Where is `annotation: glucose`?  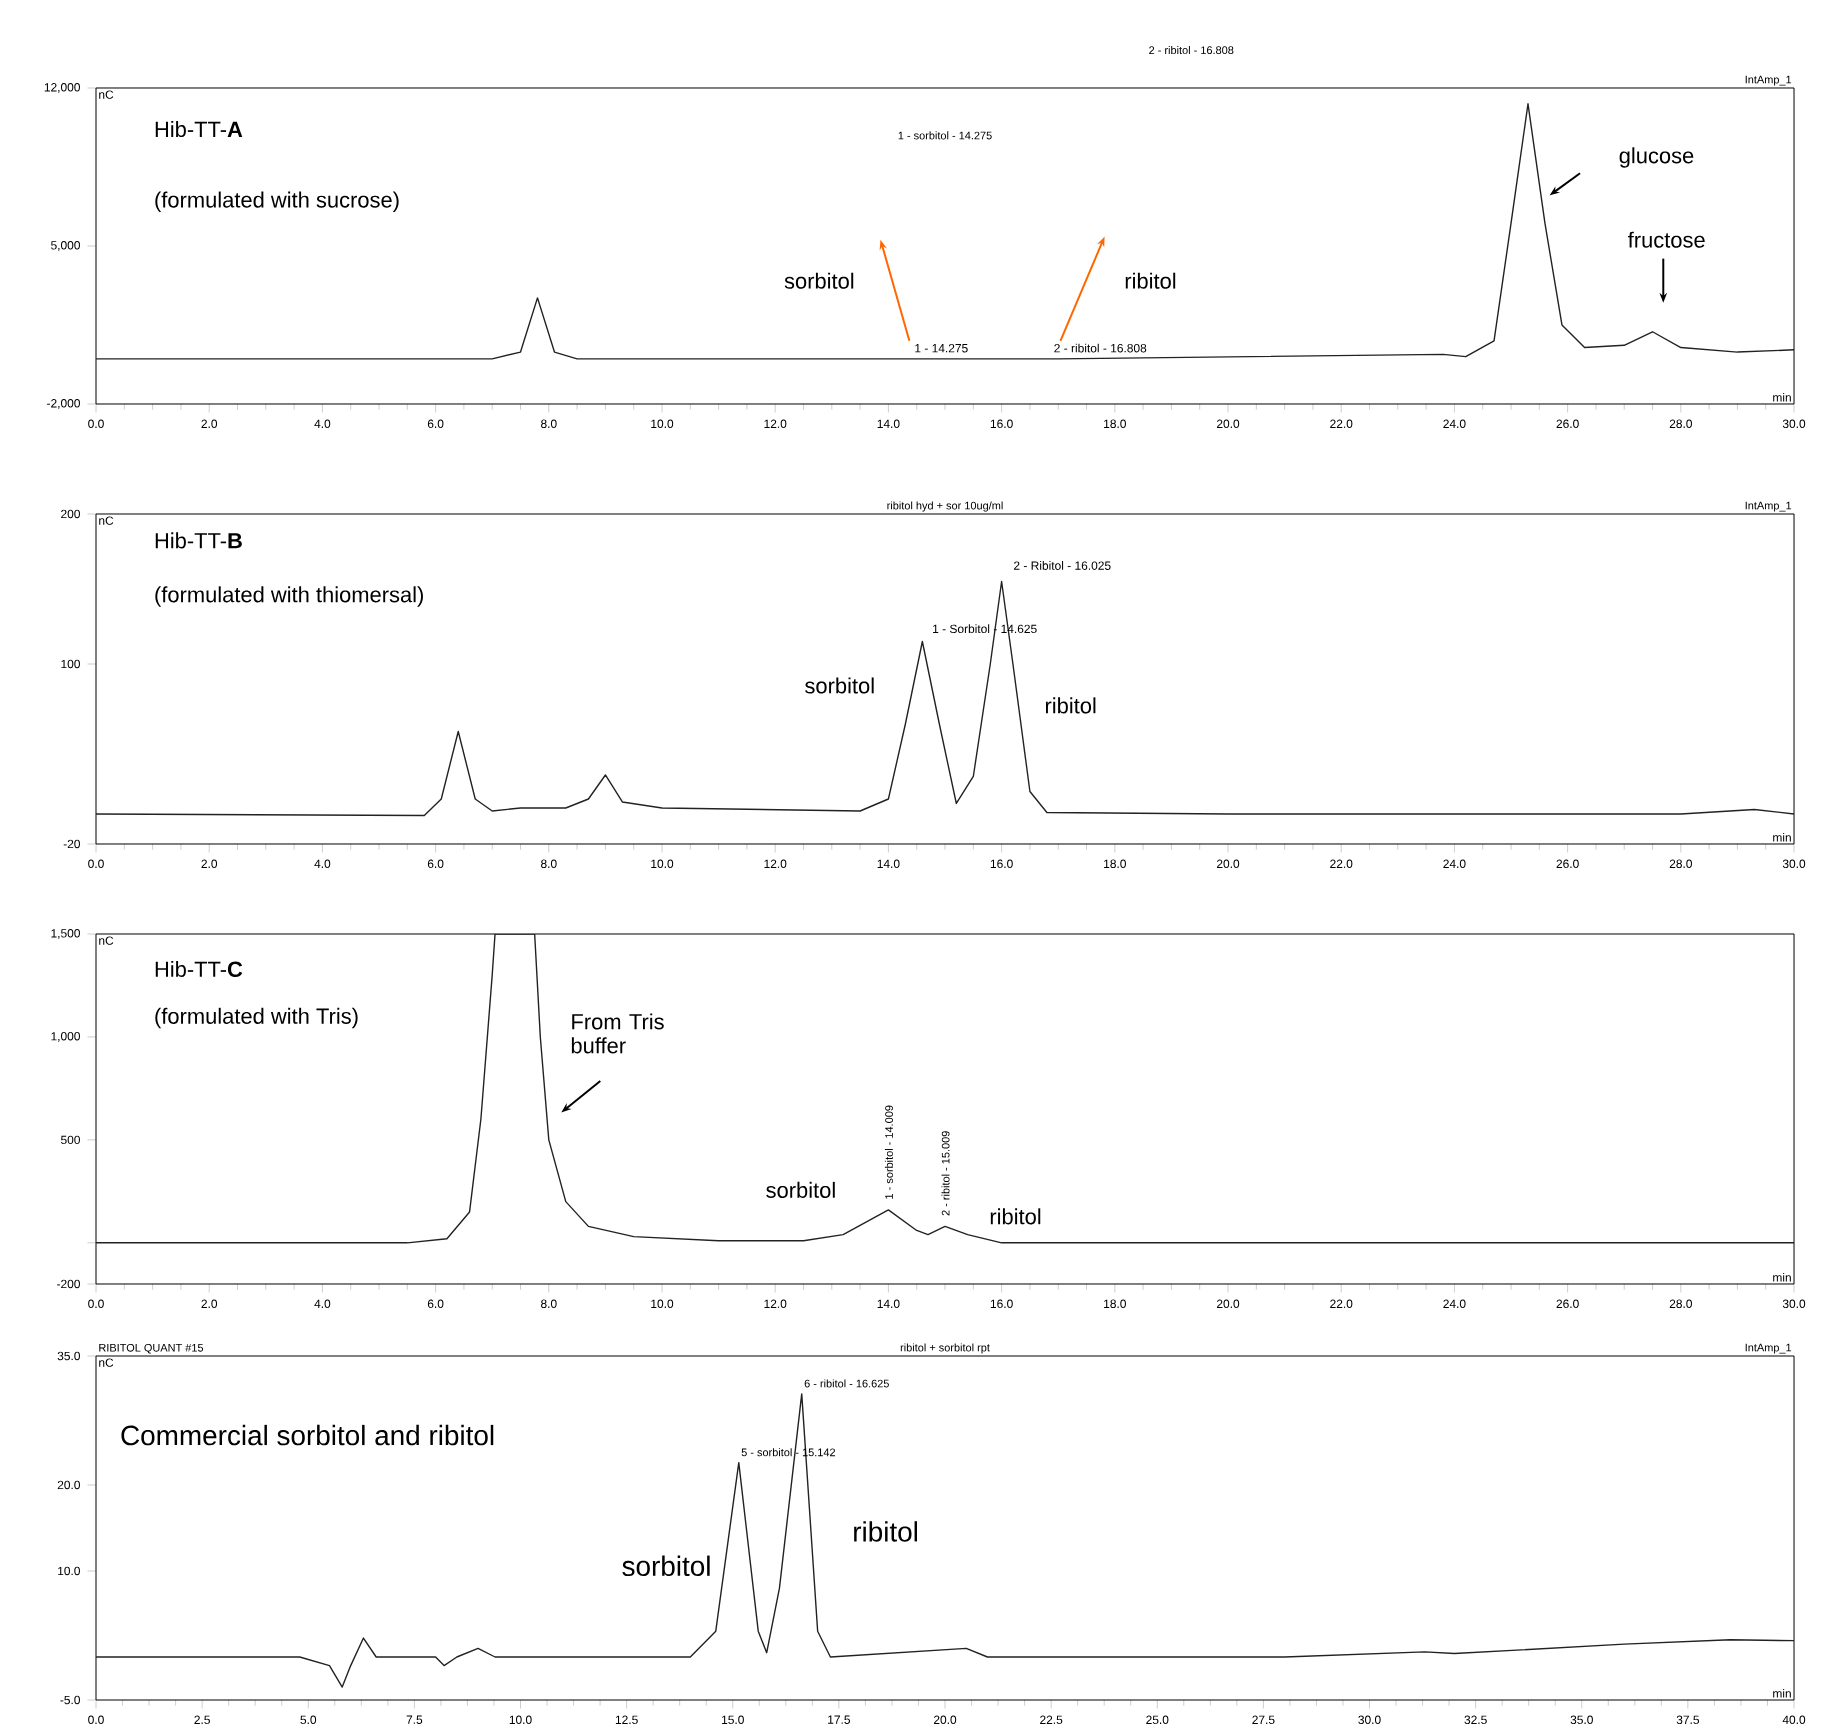
annotation: glucose is located at coordinates (1656, 157).